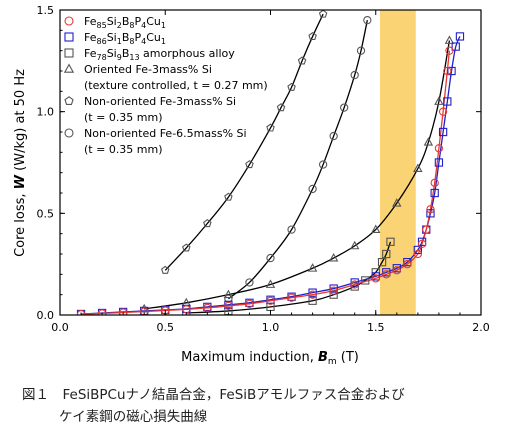 The width and height of the screenshot is (520, 435). Describe the element at coordinates (376, 327) in the screenshot. I see `x-tick-label: 1.5` at that location.